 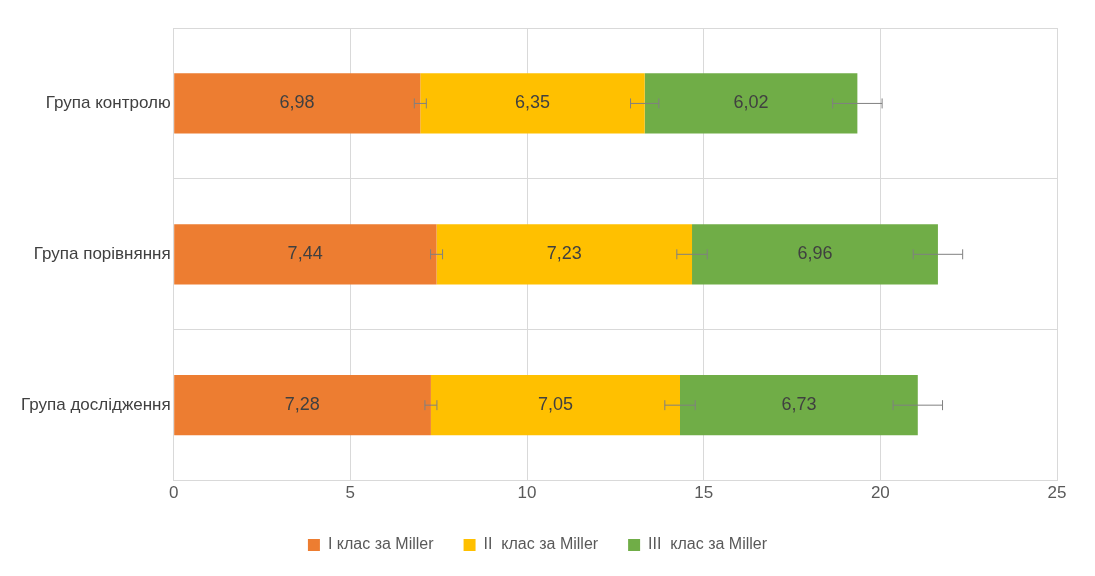 I want to click on x-tick-label: 15, so click(x=704, y=493).